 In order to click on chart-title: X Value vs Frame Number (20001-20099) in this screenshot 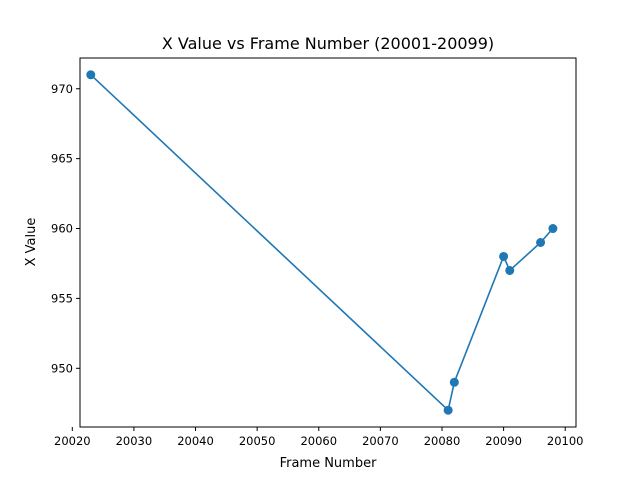, I will do `click(328, 43)`.